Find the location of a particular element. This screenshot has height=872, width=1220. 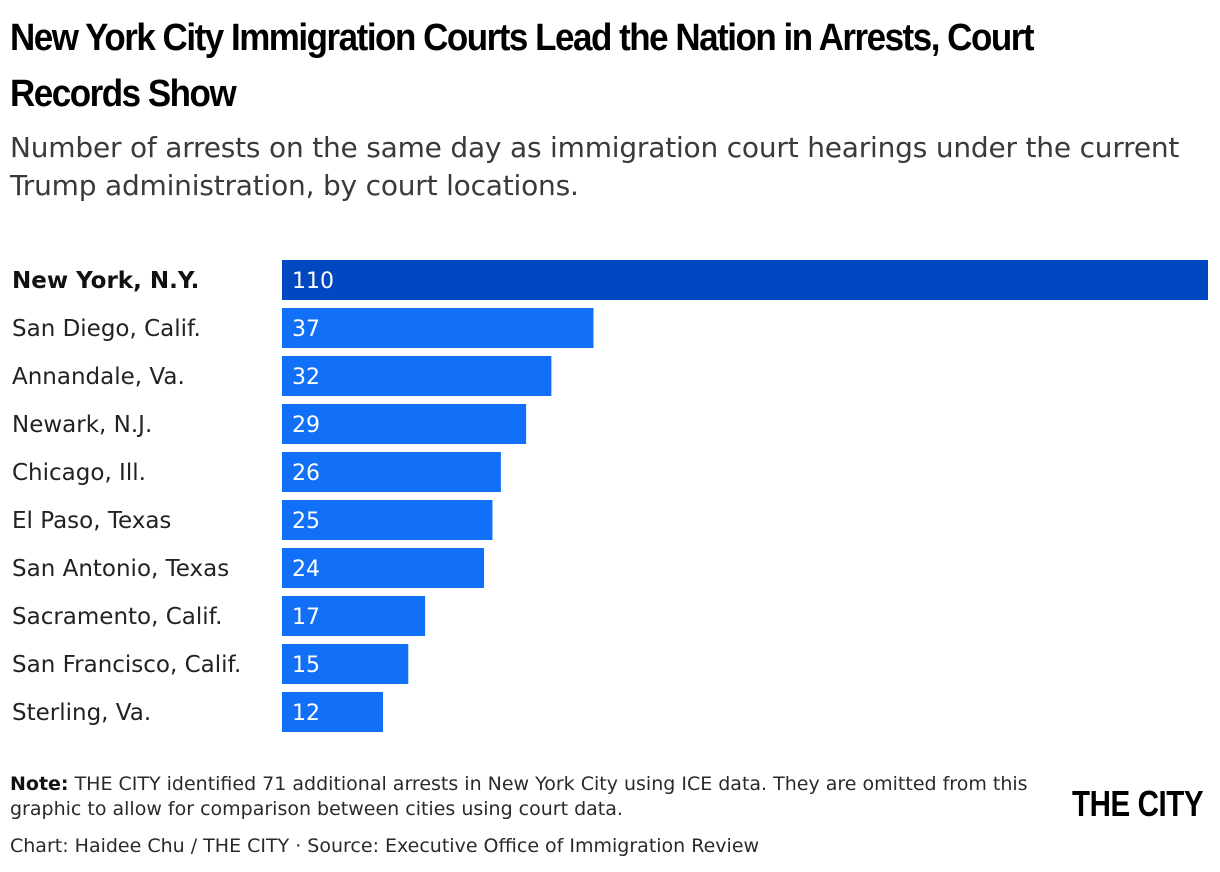

bar-row: New York, N.Y. 110 is located at coordinates (610, 280).